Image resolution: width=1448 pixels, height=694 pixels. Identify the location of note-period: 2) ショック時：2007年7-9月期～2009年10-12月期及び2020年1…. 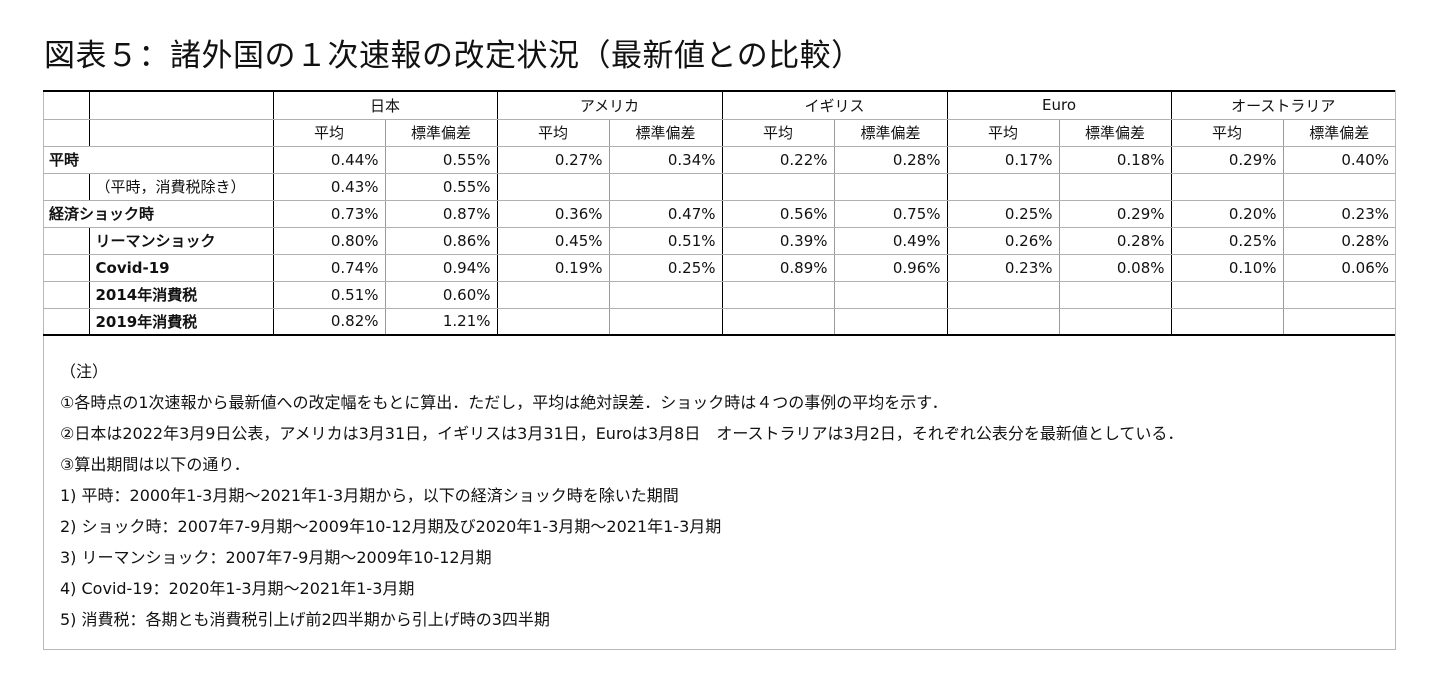
(391, 526).